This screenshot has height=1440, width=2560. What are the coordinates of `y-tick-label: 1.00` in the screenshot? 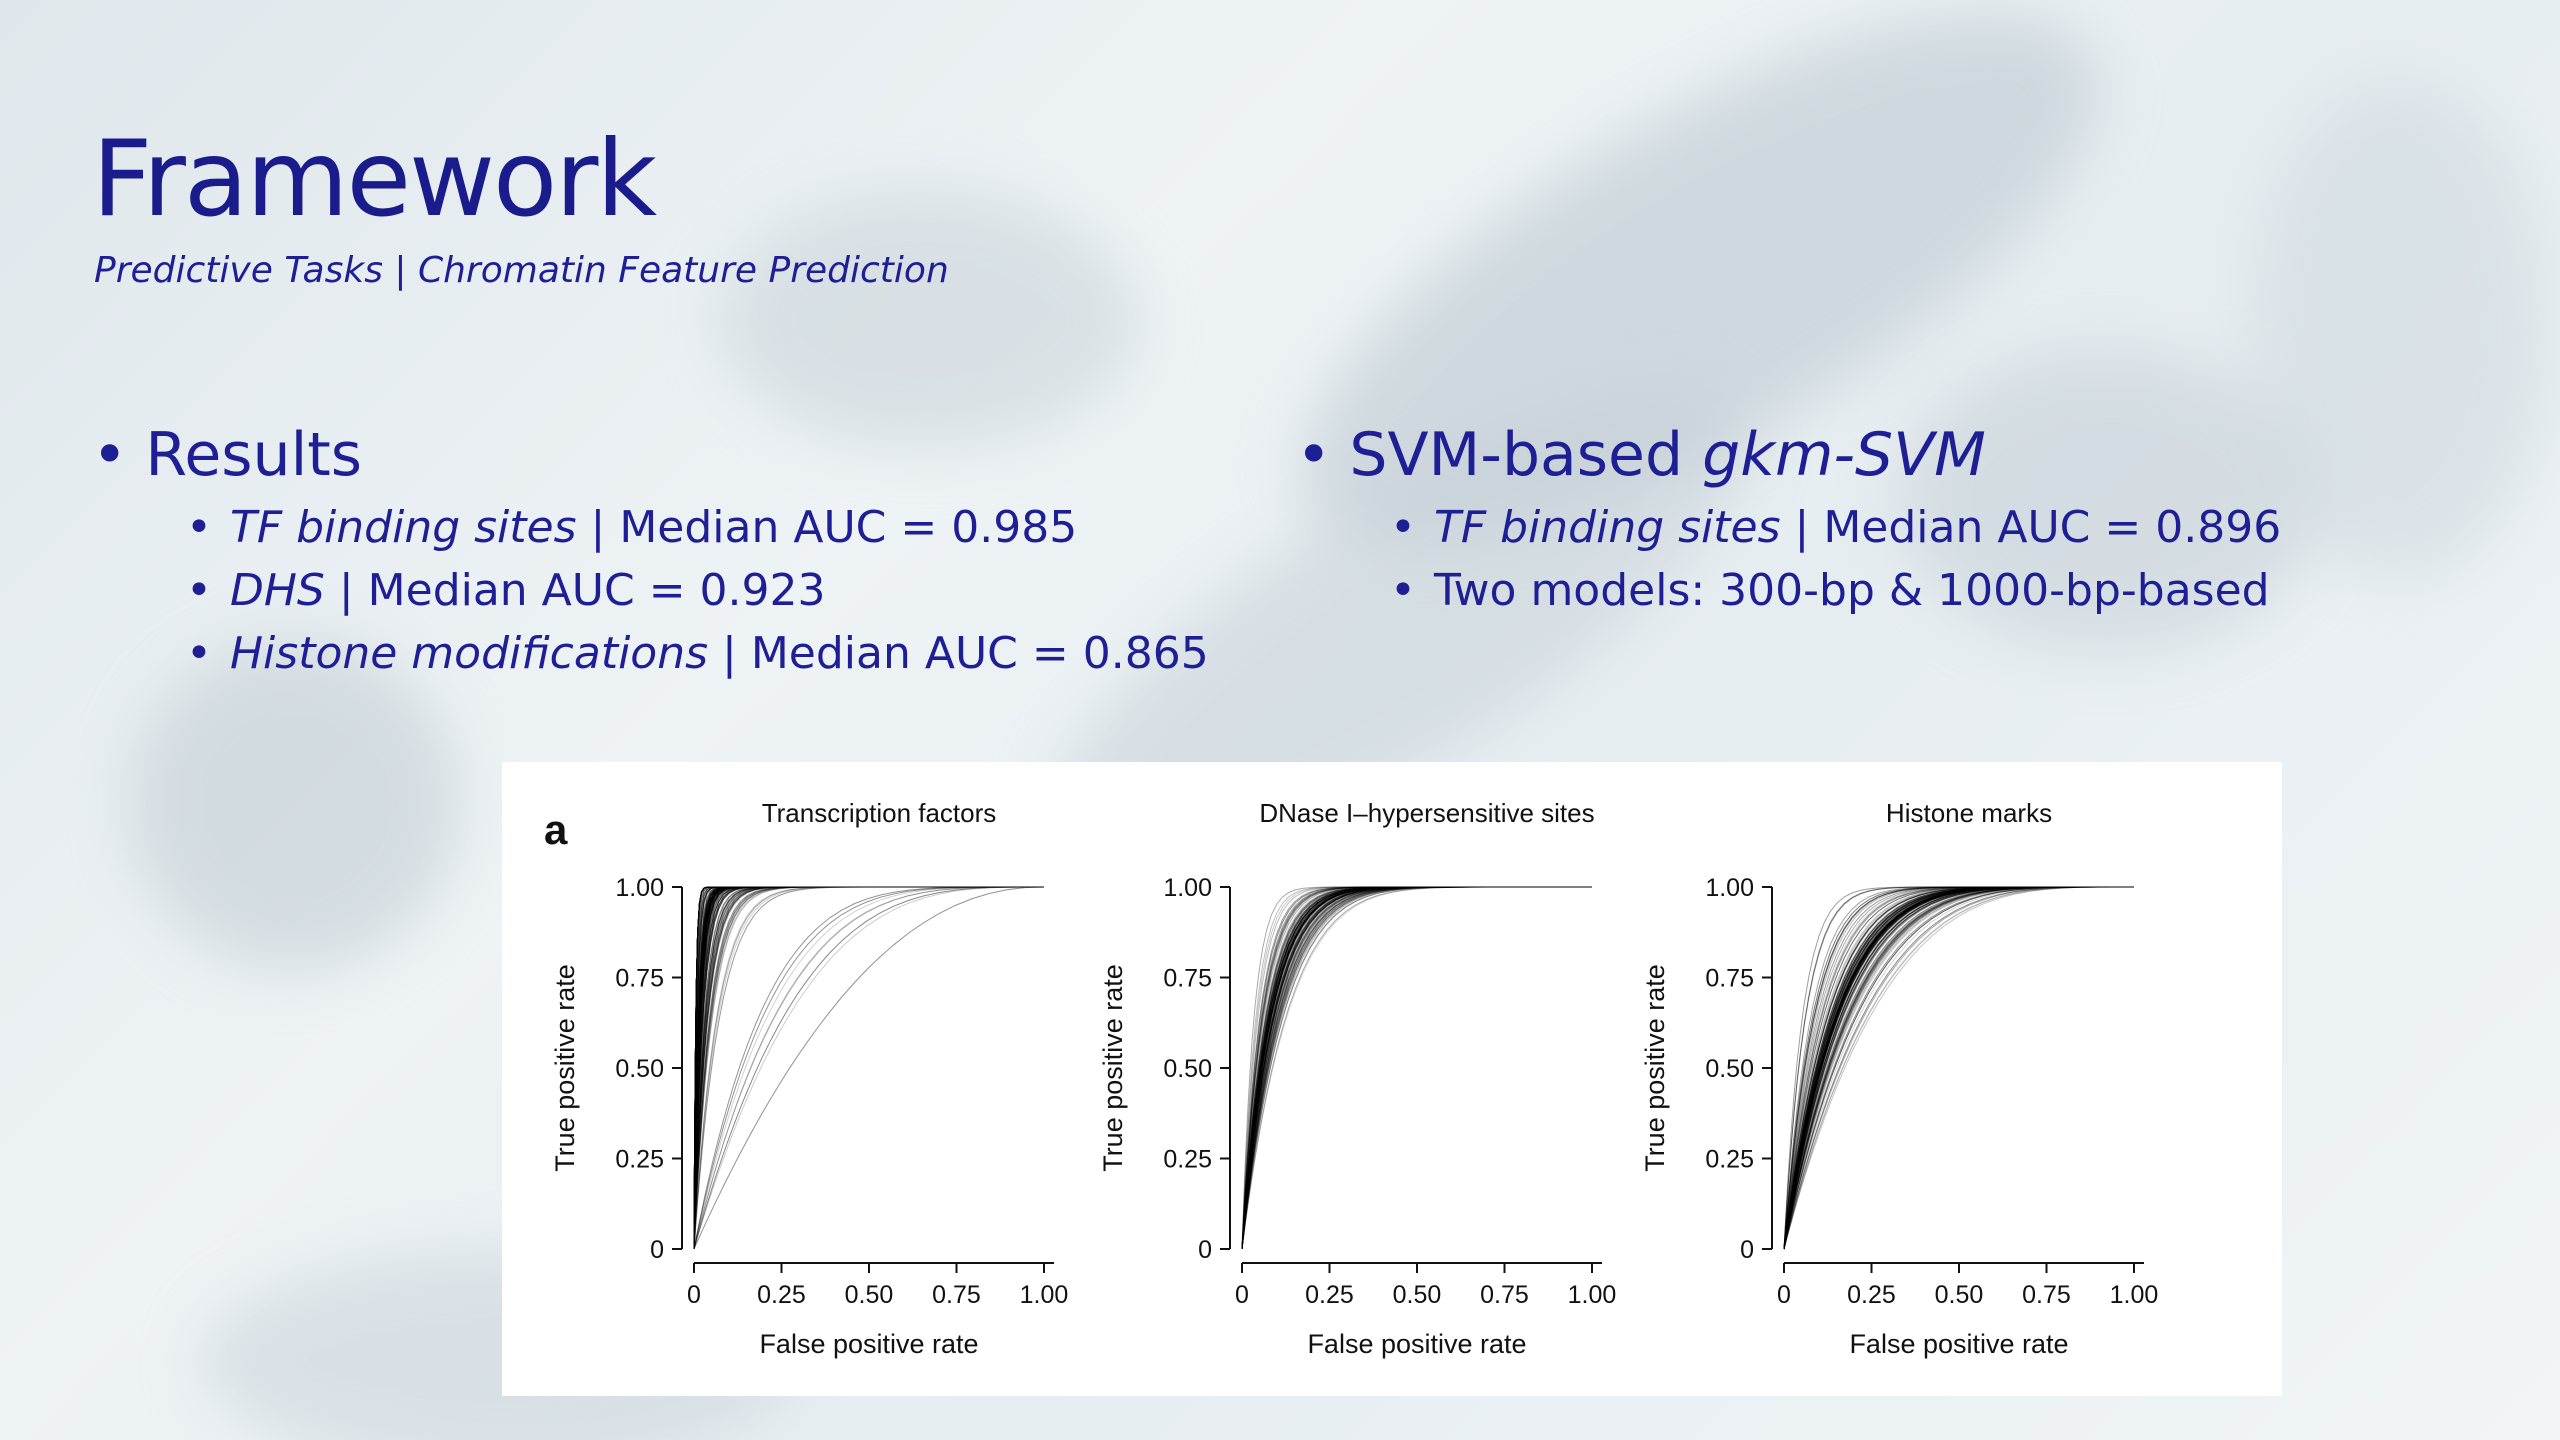 It's located at (639, 888).